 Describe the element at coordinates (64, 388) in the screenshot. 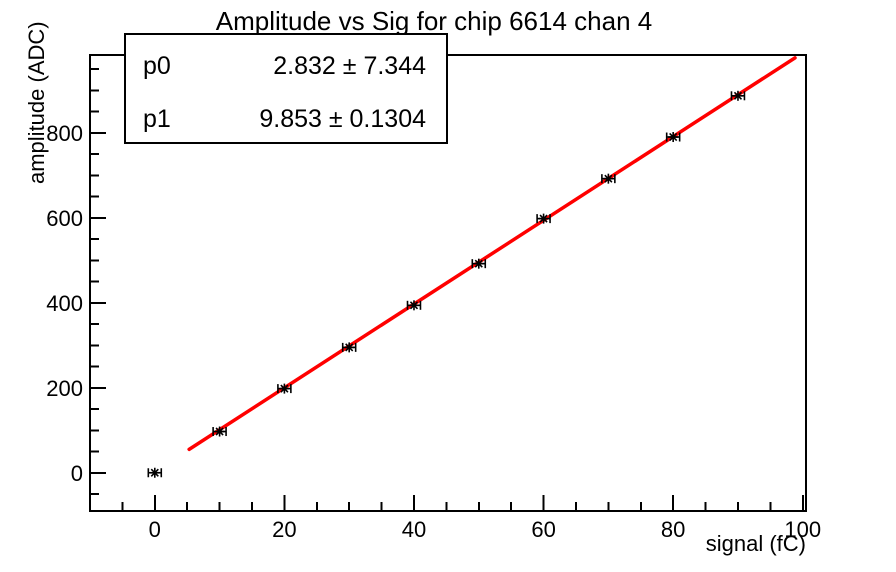

I see `svg-text: 200` at that location.